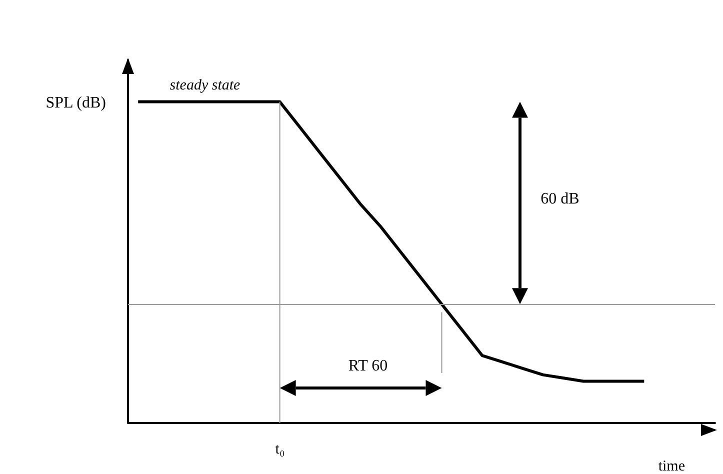  Describe the element at coordinates (368, 366) in the screenshot. I see `annotation: RT 60` at that location.